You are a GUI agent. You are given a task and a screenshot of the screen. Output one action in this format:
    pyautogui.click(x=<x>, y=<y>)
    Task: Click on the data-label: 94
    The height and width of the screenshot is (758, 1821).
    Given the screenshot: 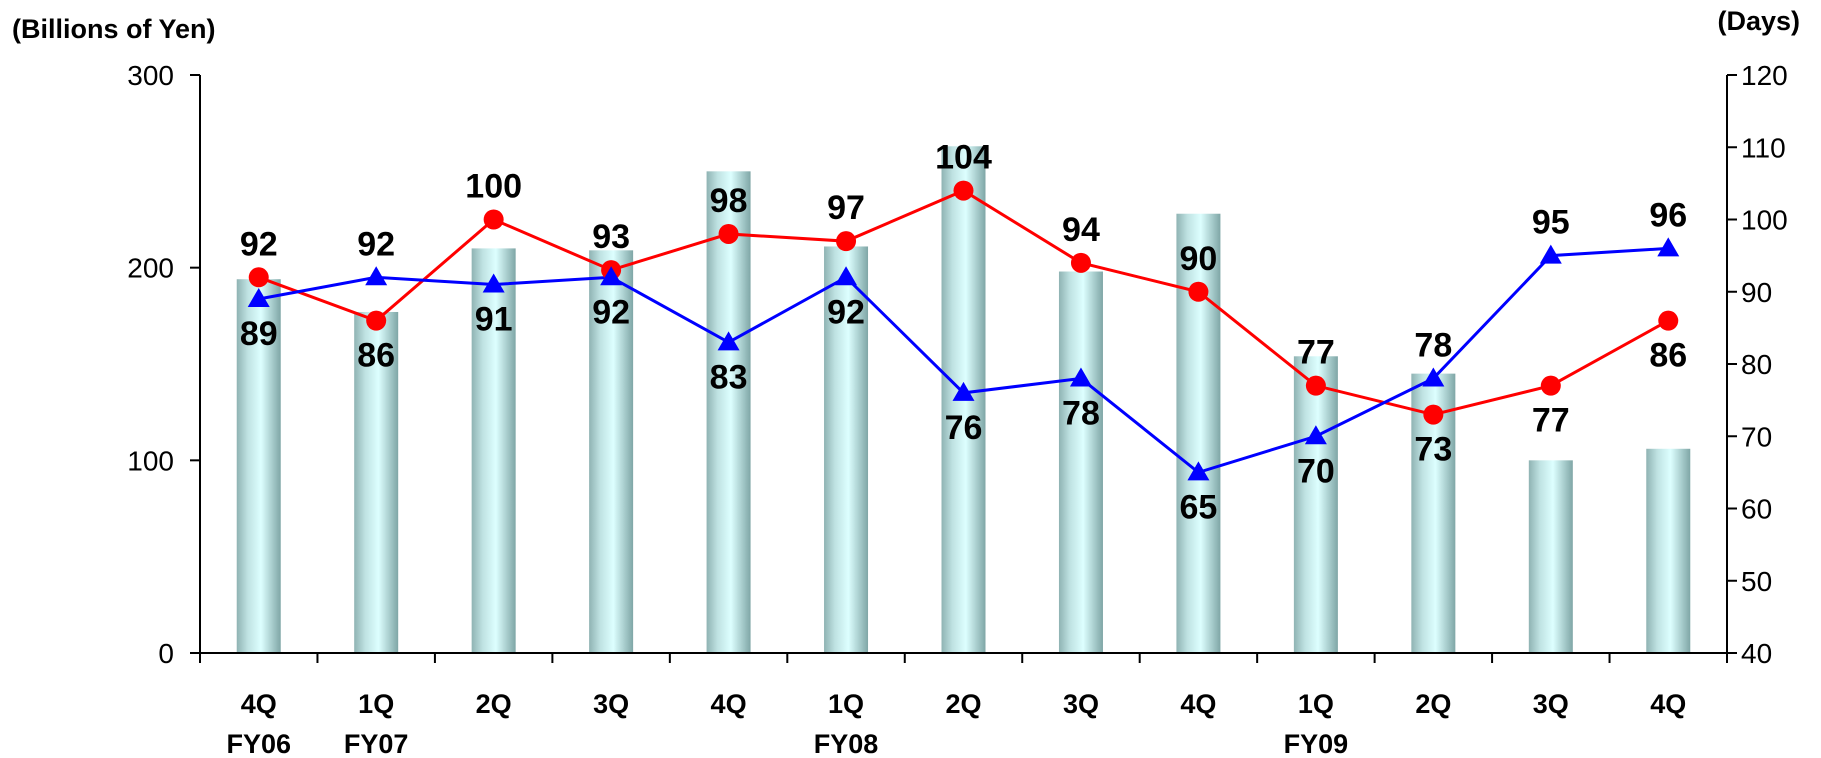 What is the action you would take?
    pyautogui.click(x=1081, y=230)
    